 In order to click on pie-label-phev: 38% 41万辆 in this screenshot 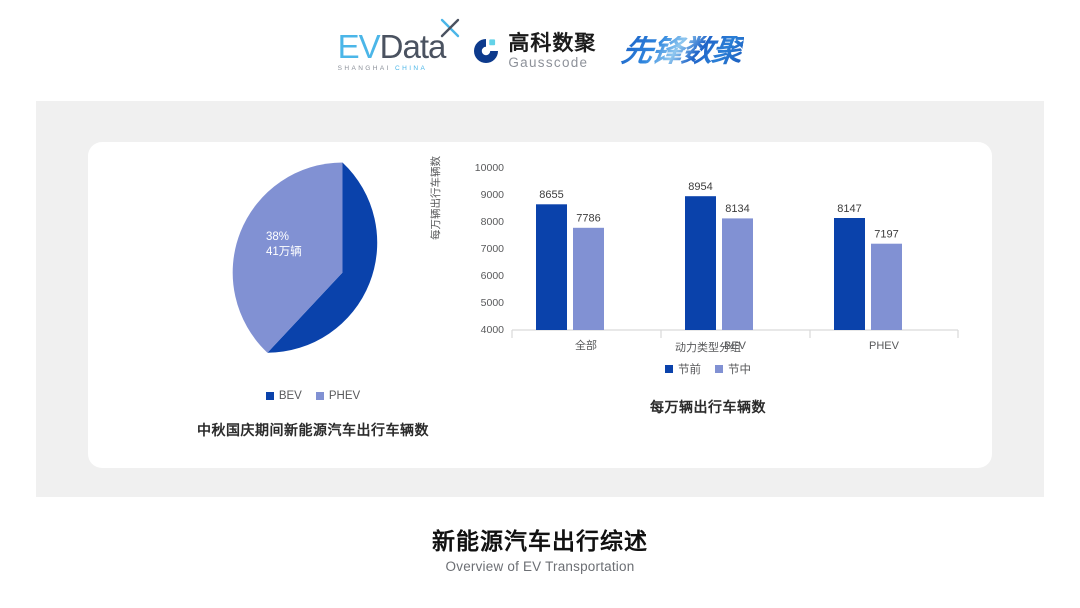, I will do `click(284, 245)`.